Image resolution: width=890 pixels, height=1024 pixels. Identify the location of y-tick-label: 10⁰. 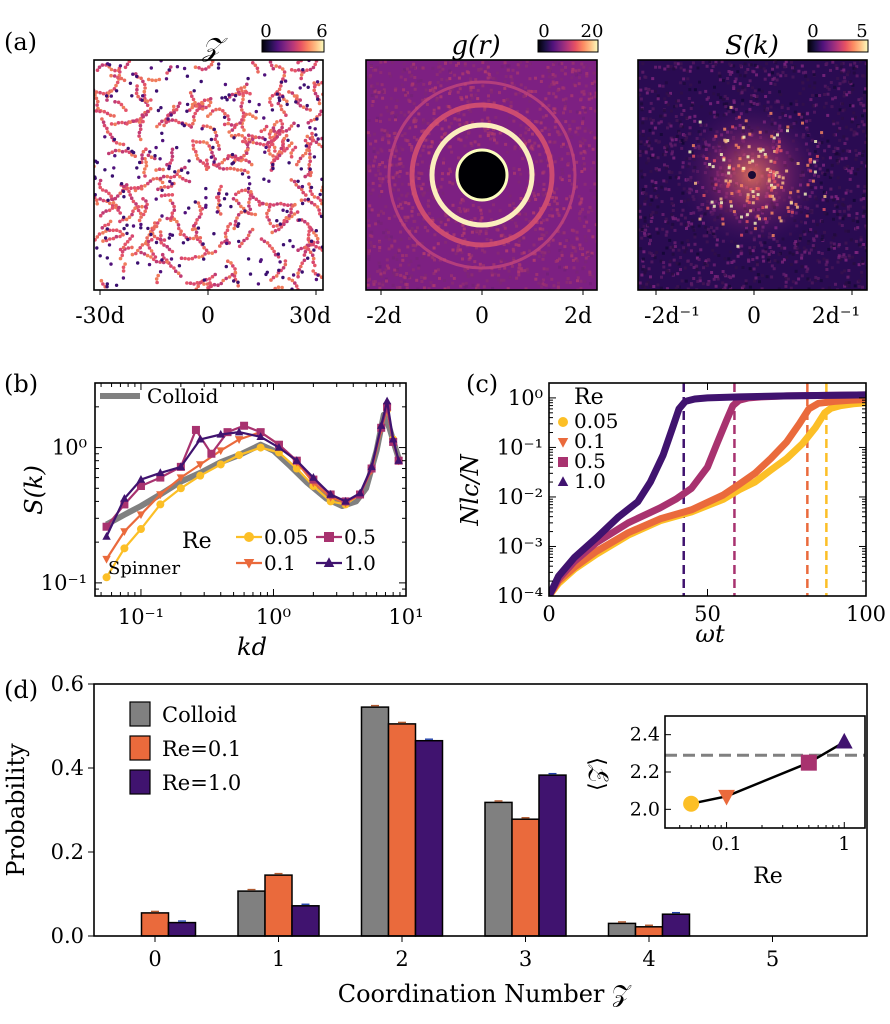
(525, 398).